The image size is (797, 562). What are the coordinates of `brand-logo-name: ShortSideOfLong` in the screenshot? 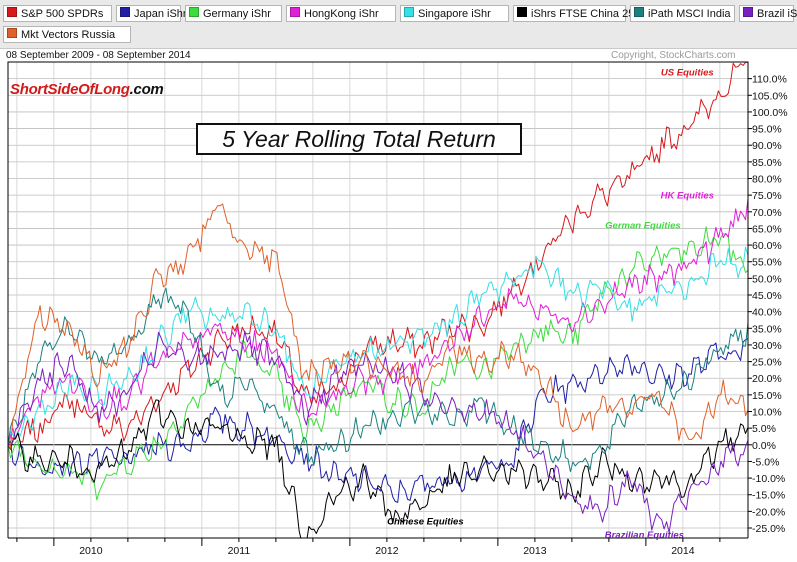 It's located at (70, 89).